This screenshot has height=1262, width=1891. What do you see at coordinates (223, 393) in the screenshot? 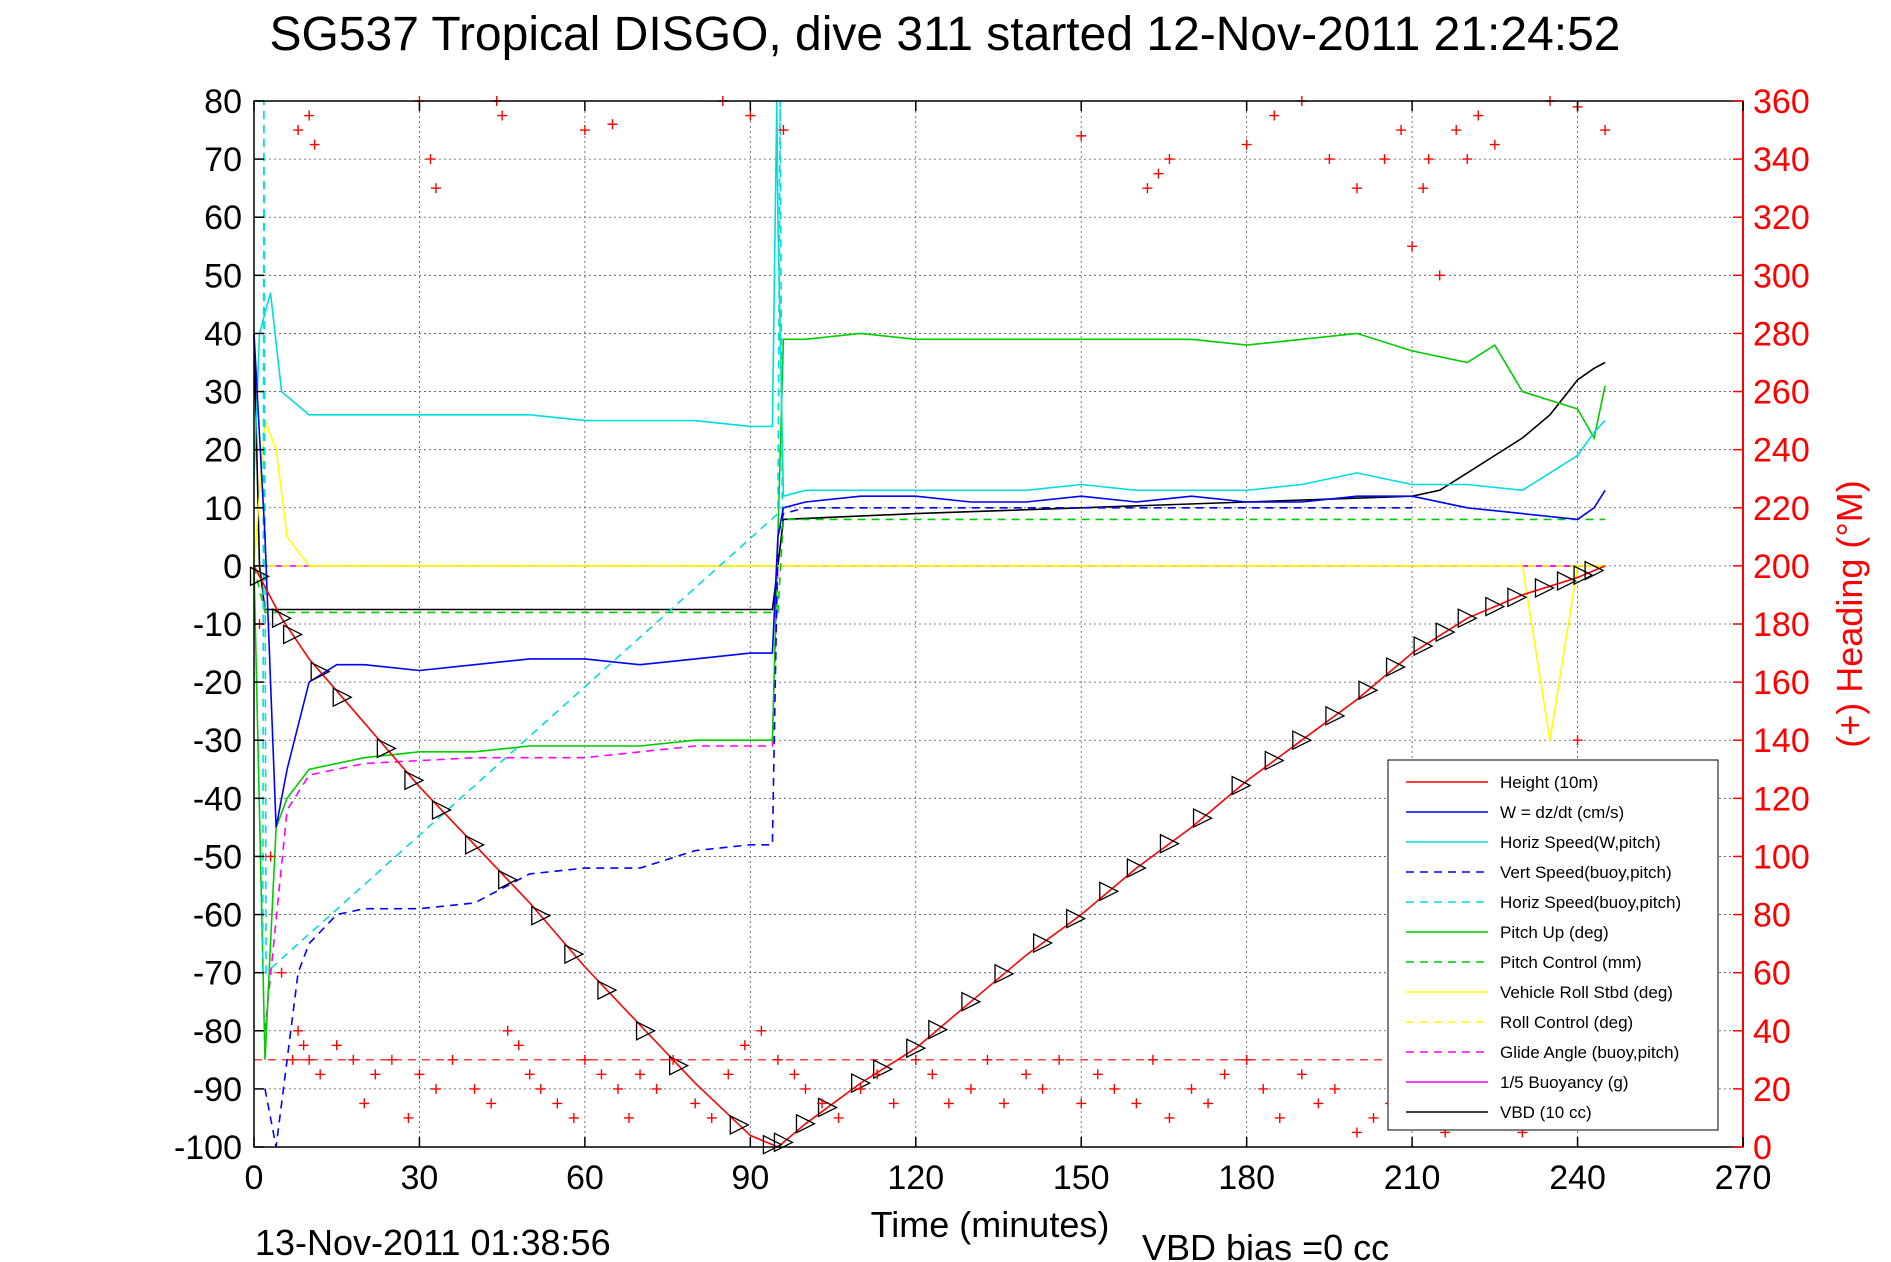
I see `y-left-tick-label: 30` at bounding box center [223, 393].